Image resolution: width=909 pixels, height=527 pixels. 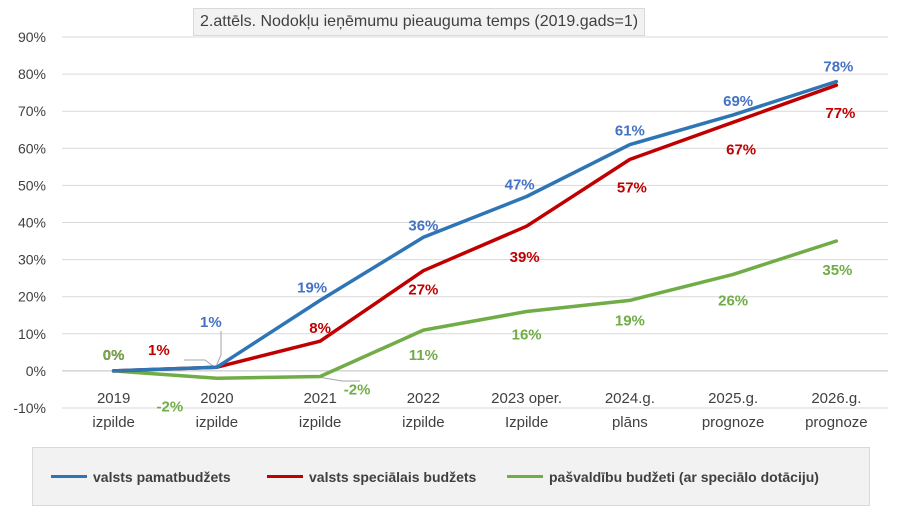 I want to click on legend-item-valsts-specialais-budzets: valsts speciālais budžets, so click(x=371, y=476).